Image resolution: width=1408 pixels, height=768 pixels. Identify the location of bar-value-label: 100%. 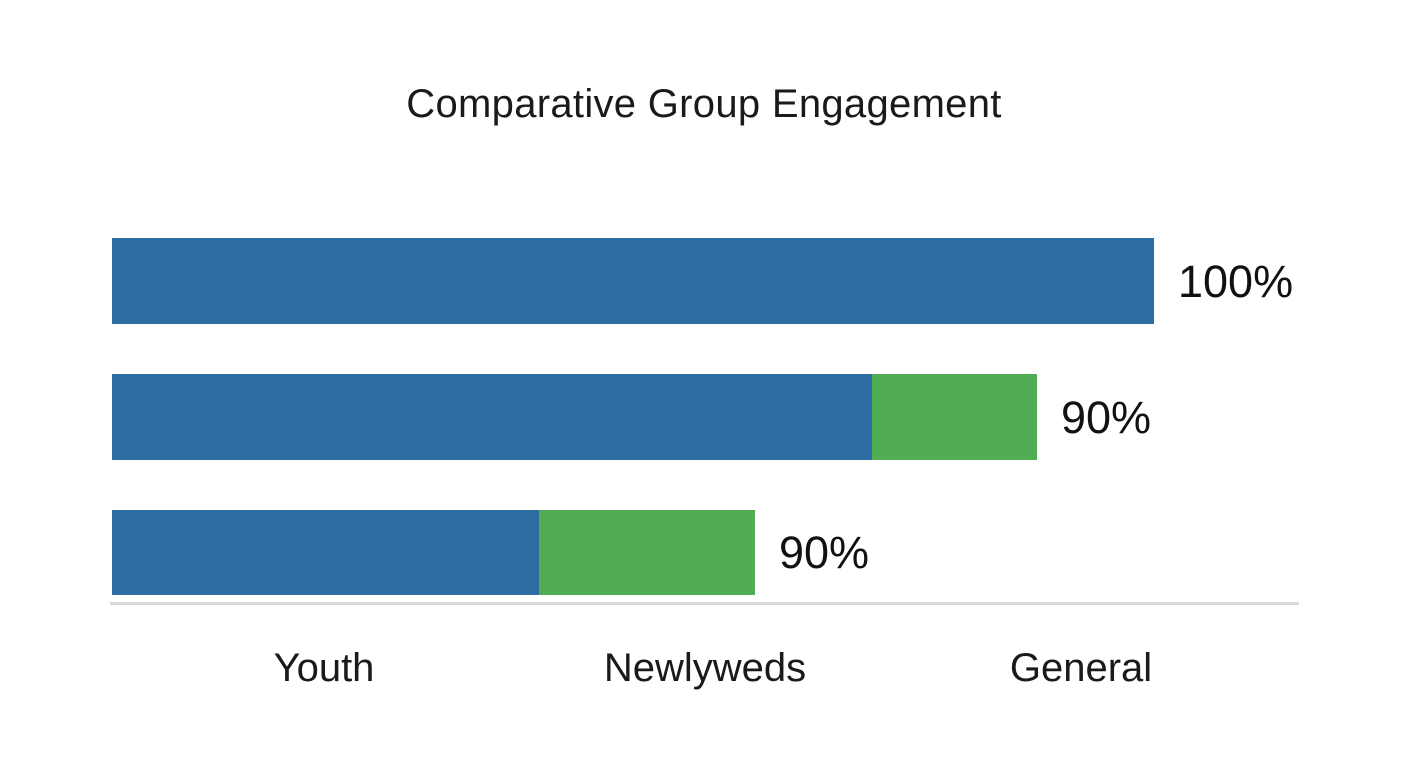
(1236, 281).